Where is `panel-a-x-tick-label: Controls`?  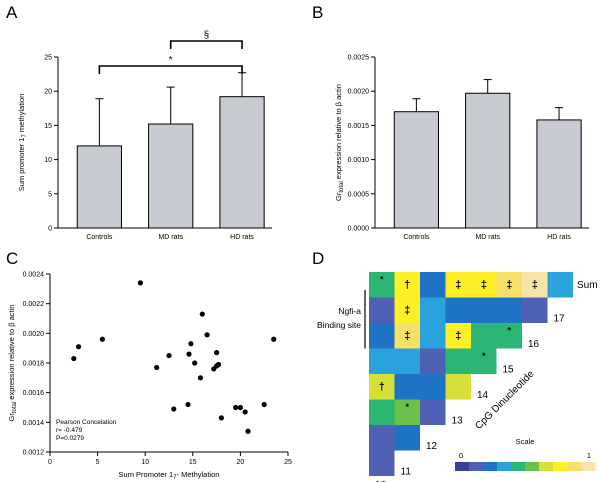 panel-a-x-tick-label: Controls is located at coordinates (99, 237).